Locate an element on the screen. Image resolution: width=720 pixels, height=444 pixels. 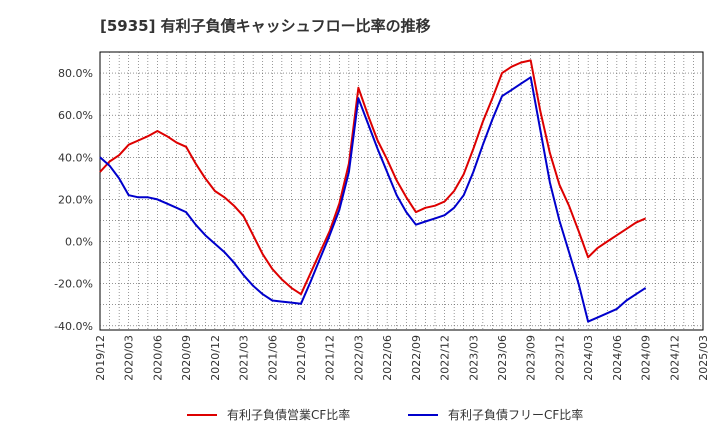
x-tick-label: 2023/09 is located at coordinates (531, 358).